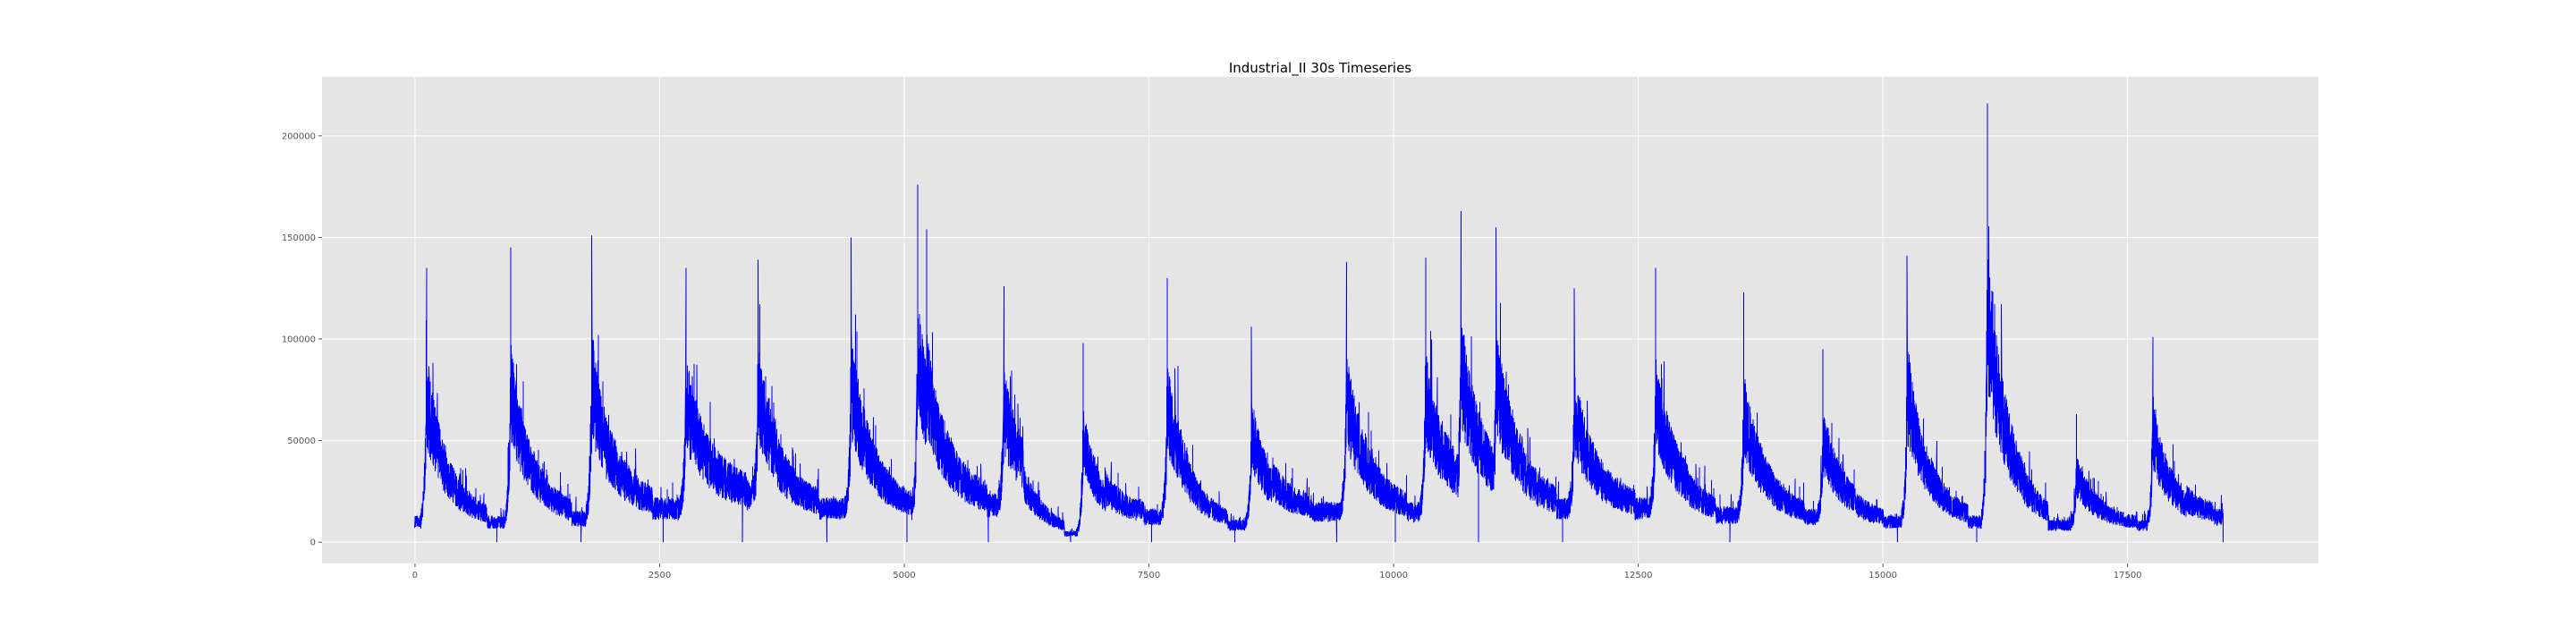 The height and width of the screenshot is (644, 2576). What do you see at coordinates (1882, 575) in the screenshot?
I see `x-tick-label: 15000` at bounding box center [1882, 575].